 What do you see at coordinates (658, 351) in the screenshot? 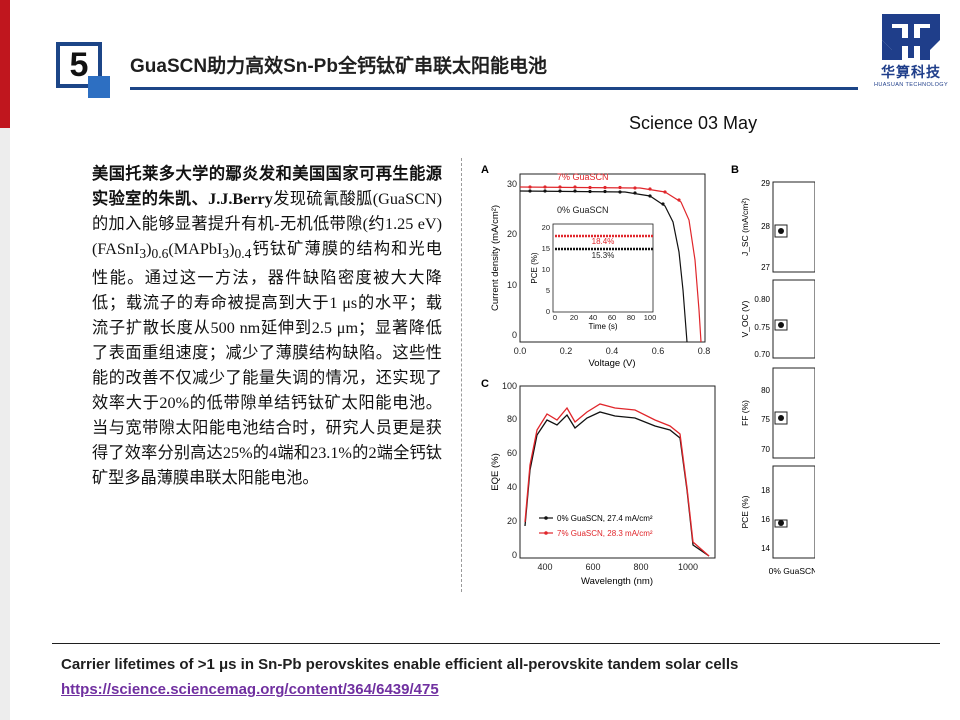
I see `a-xtick: 0.6` at bounding box center [658, 351].